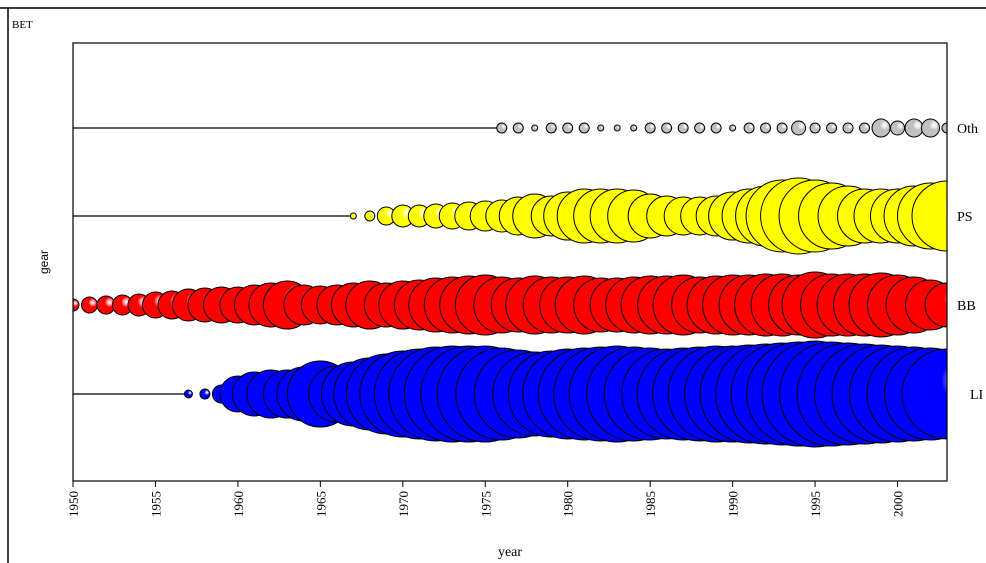 The image size is (986, 563). Describe the element at coordinates (485, 504) in the screenshot. I see `x-tick-label: 1975` at that location.